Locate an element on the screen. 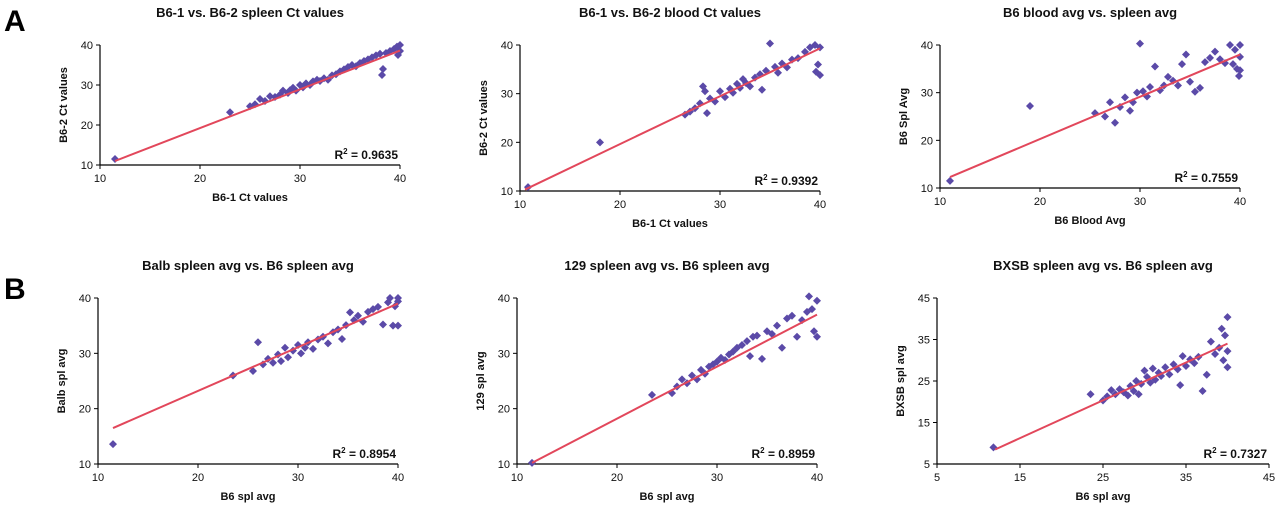  x-axis-label: B6-1 Ct values is located at coordinates (250, 198).